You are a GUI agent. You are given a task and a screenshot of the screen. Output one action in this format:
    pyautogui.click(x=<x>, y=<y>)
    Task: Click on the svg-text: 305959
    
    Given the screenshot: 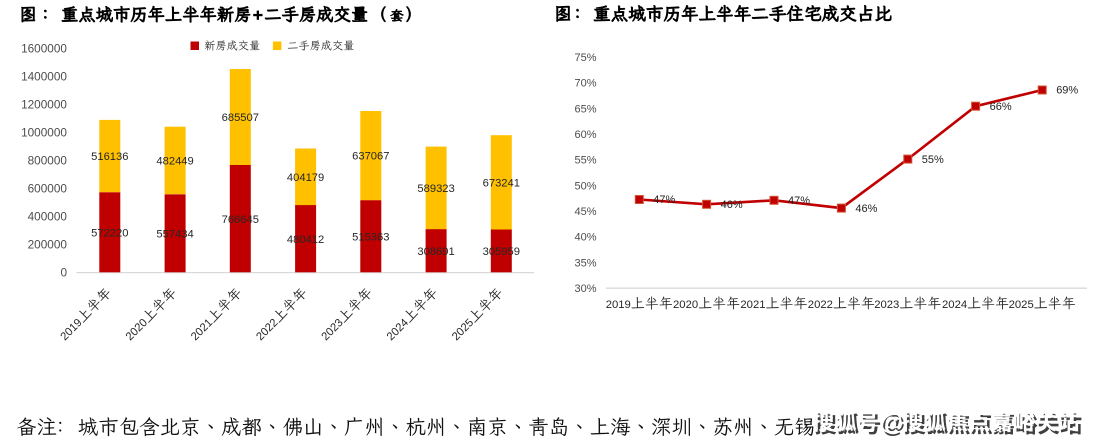 What is the action you would take?
    pyautogui.click(x=501, y=252)
    